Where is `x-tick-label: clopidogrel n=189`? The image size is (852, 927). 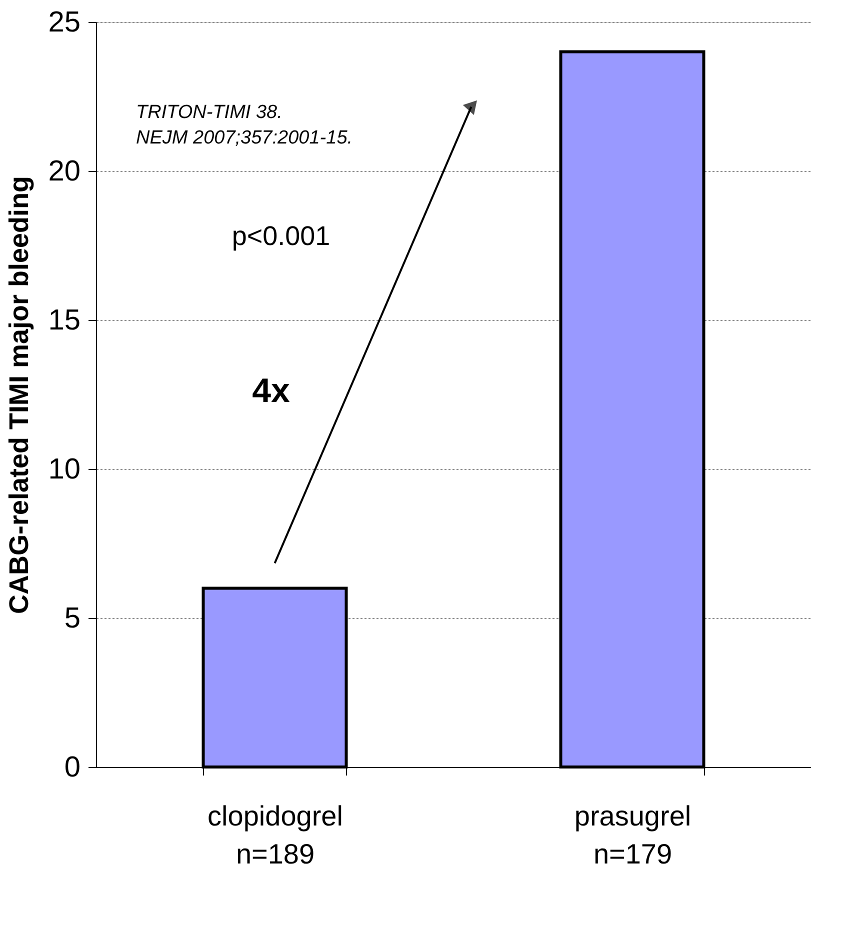
x-tick-label: clopidogrel n=189 is located at coordinates (275, 835).